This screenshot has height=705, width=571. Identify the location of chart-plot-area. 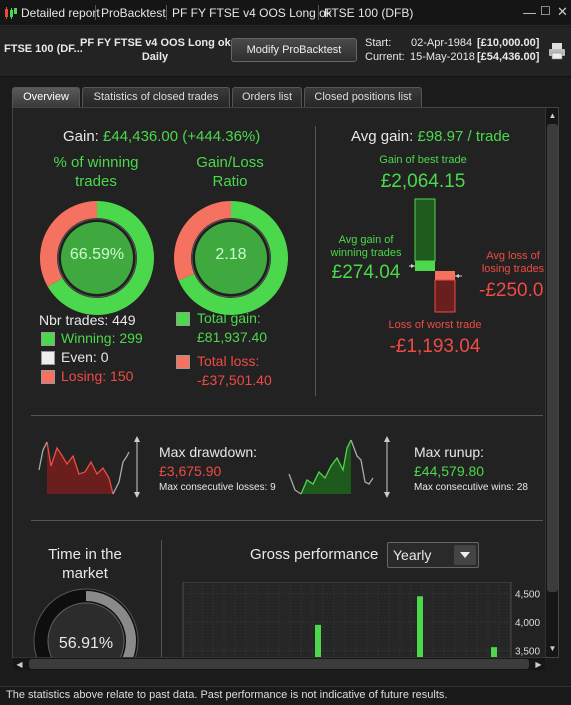
(347, 619).